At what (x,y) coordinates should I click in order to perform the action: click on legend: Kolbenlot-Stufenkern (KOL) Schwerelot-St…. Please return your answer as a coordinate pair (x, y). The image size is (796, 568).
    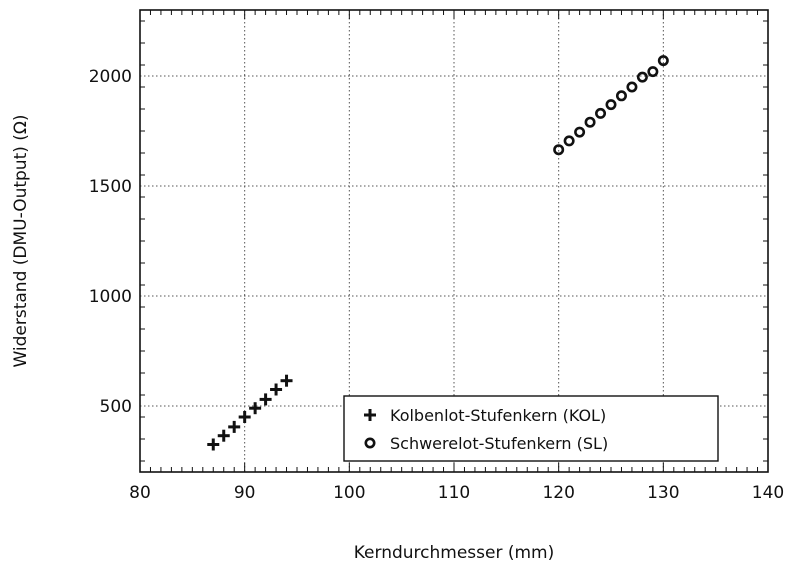
    Looking at the image, I should click on (531, 428).